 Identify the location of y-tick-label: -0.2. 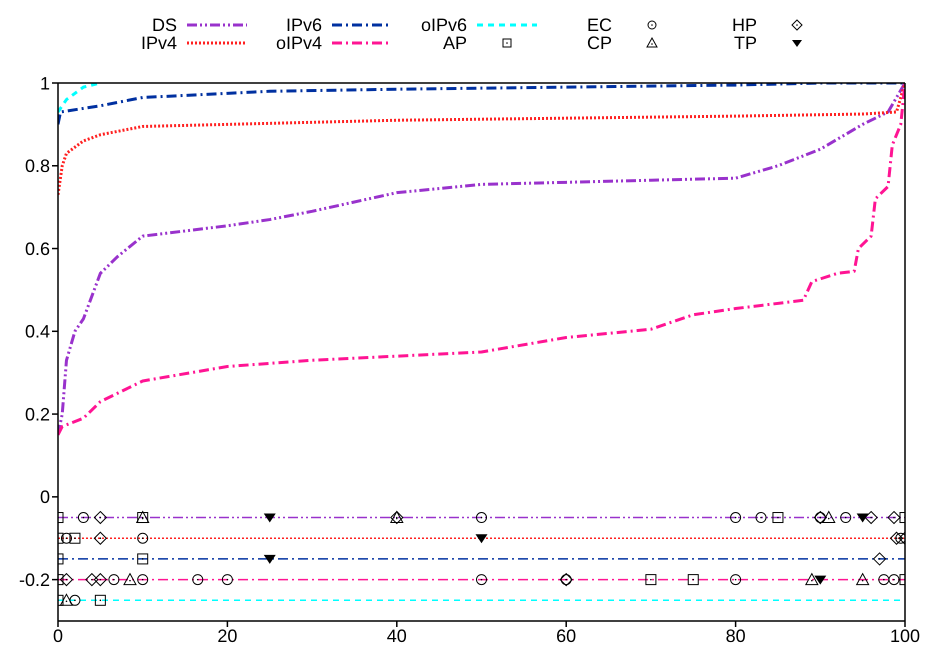
(34, 580).